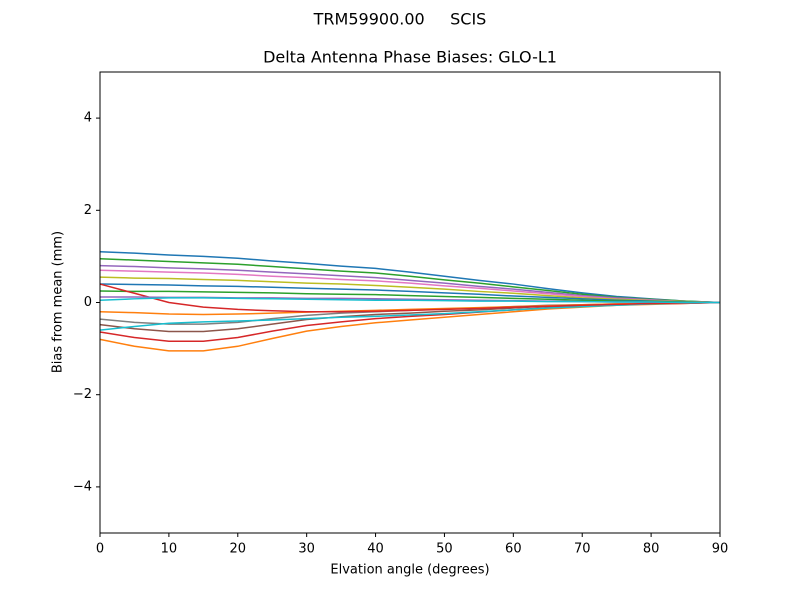  I want to click on y-tick-label: −2, so click(82, 394).